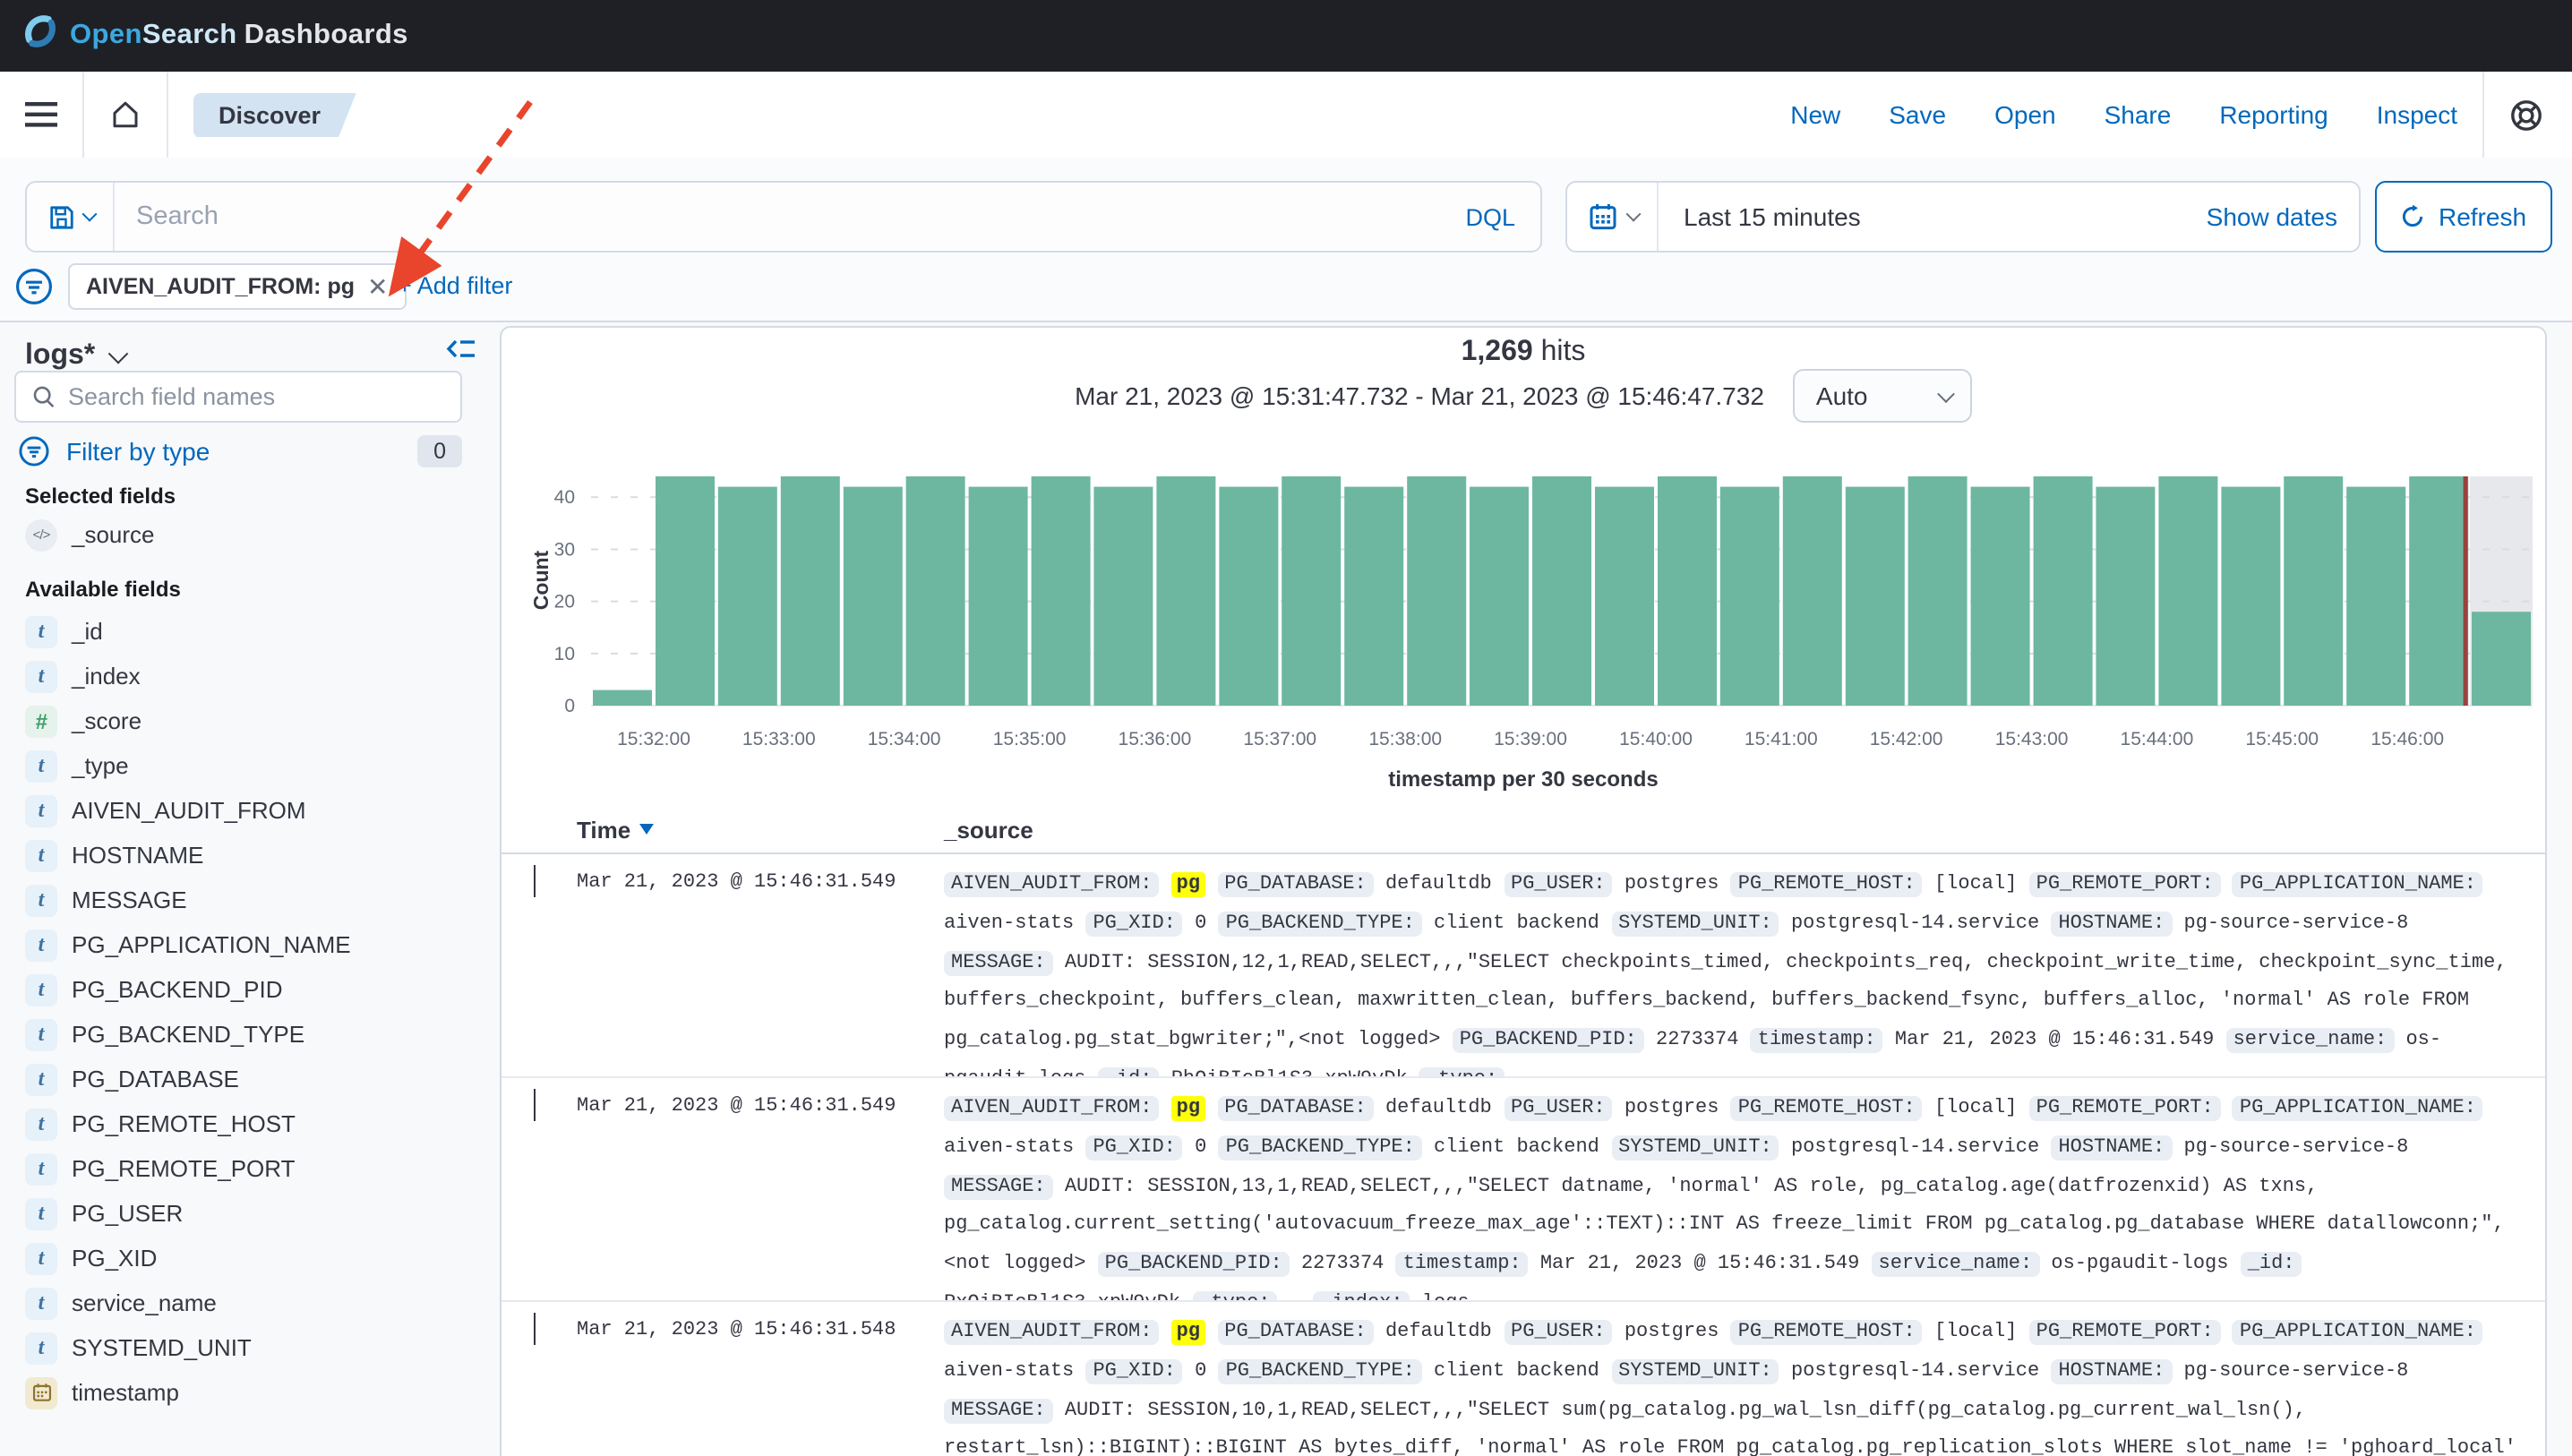 The image size is (2572, 1456). Describe the element at coordinates (250, 1347) in the screenshot. I see `field-item-SYSTEMD_UNIT: t SYSTEMD_UNIT` at that location.